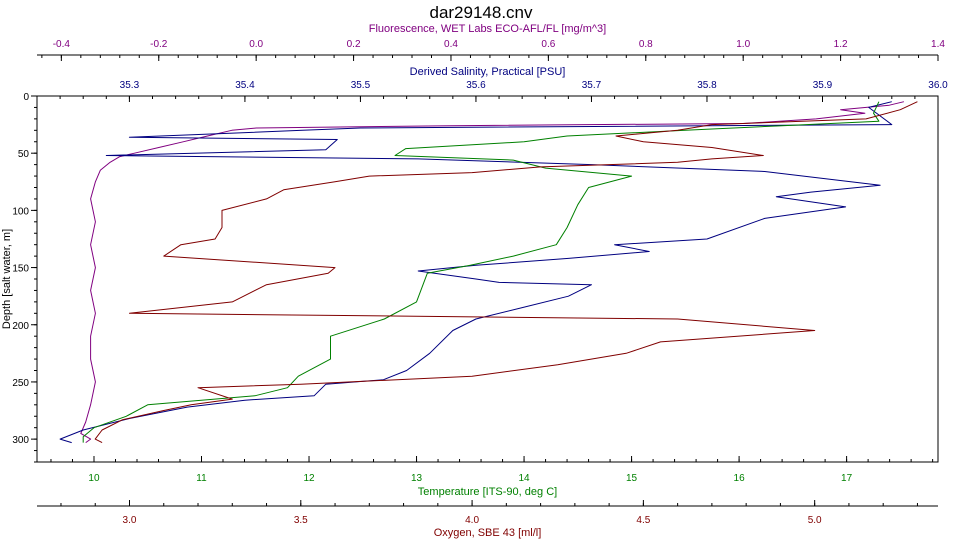 The image size is (960, 540). I want to click on tick-label: 35.3, so click(130, 85).